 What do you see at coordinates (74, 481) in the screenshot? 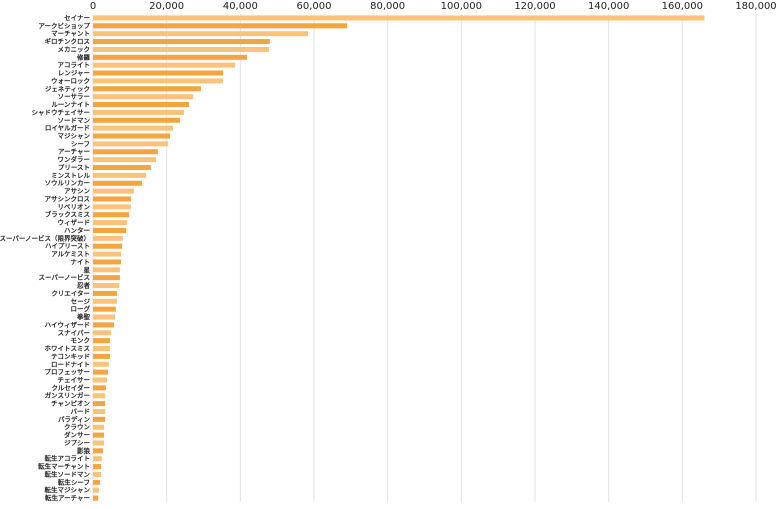
I see `y-tick-label: 転生シーフ` at bounding box center [74, 481].